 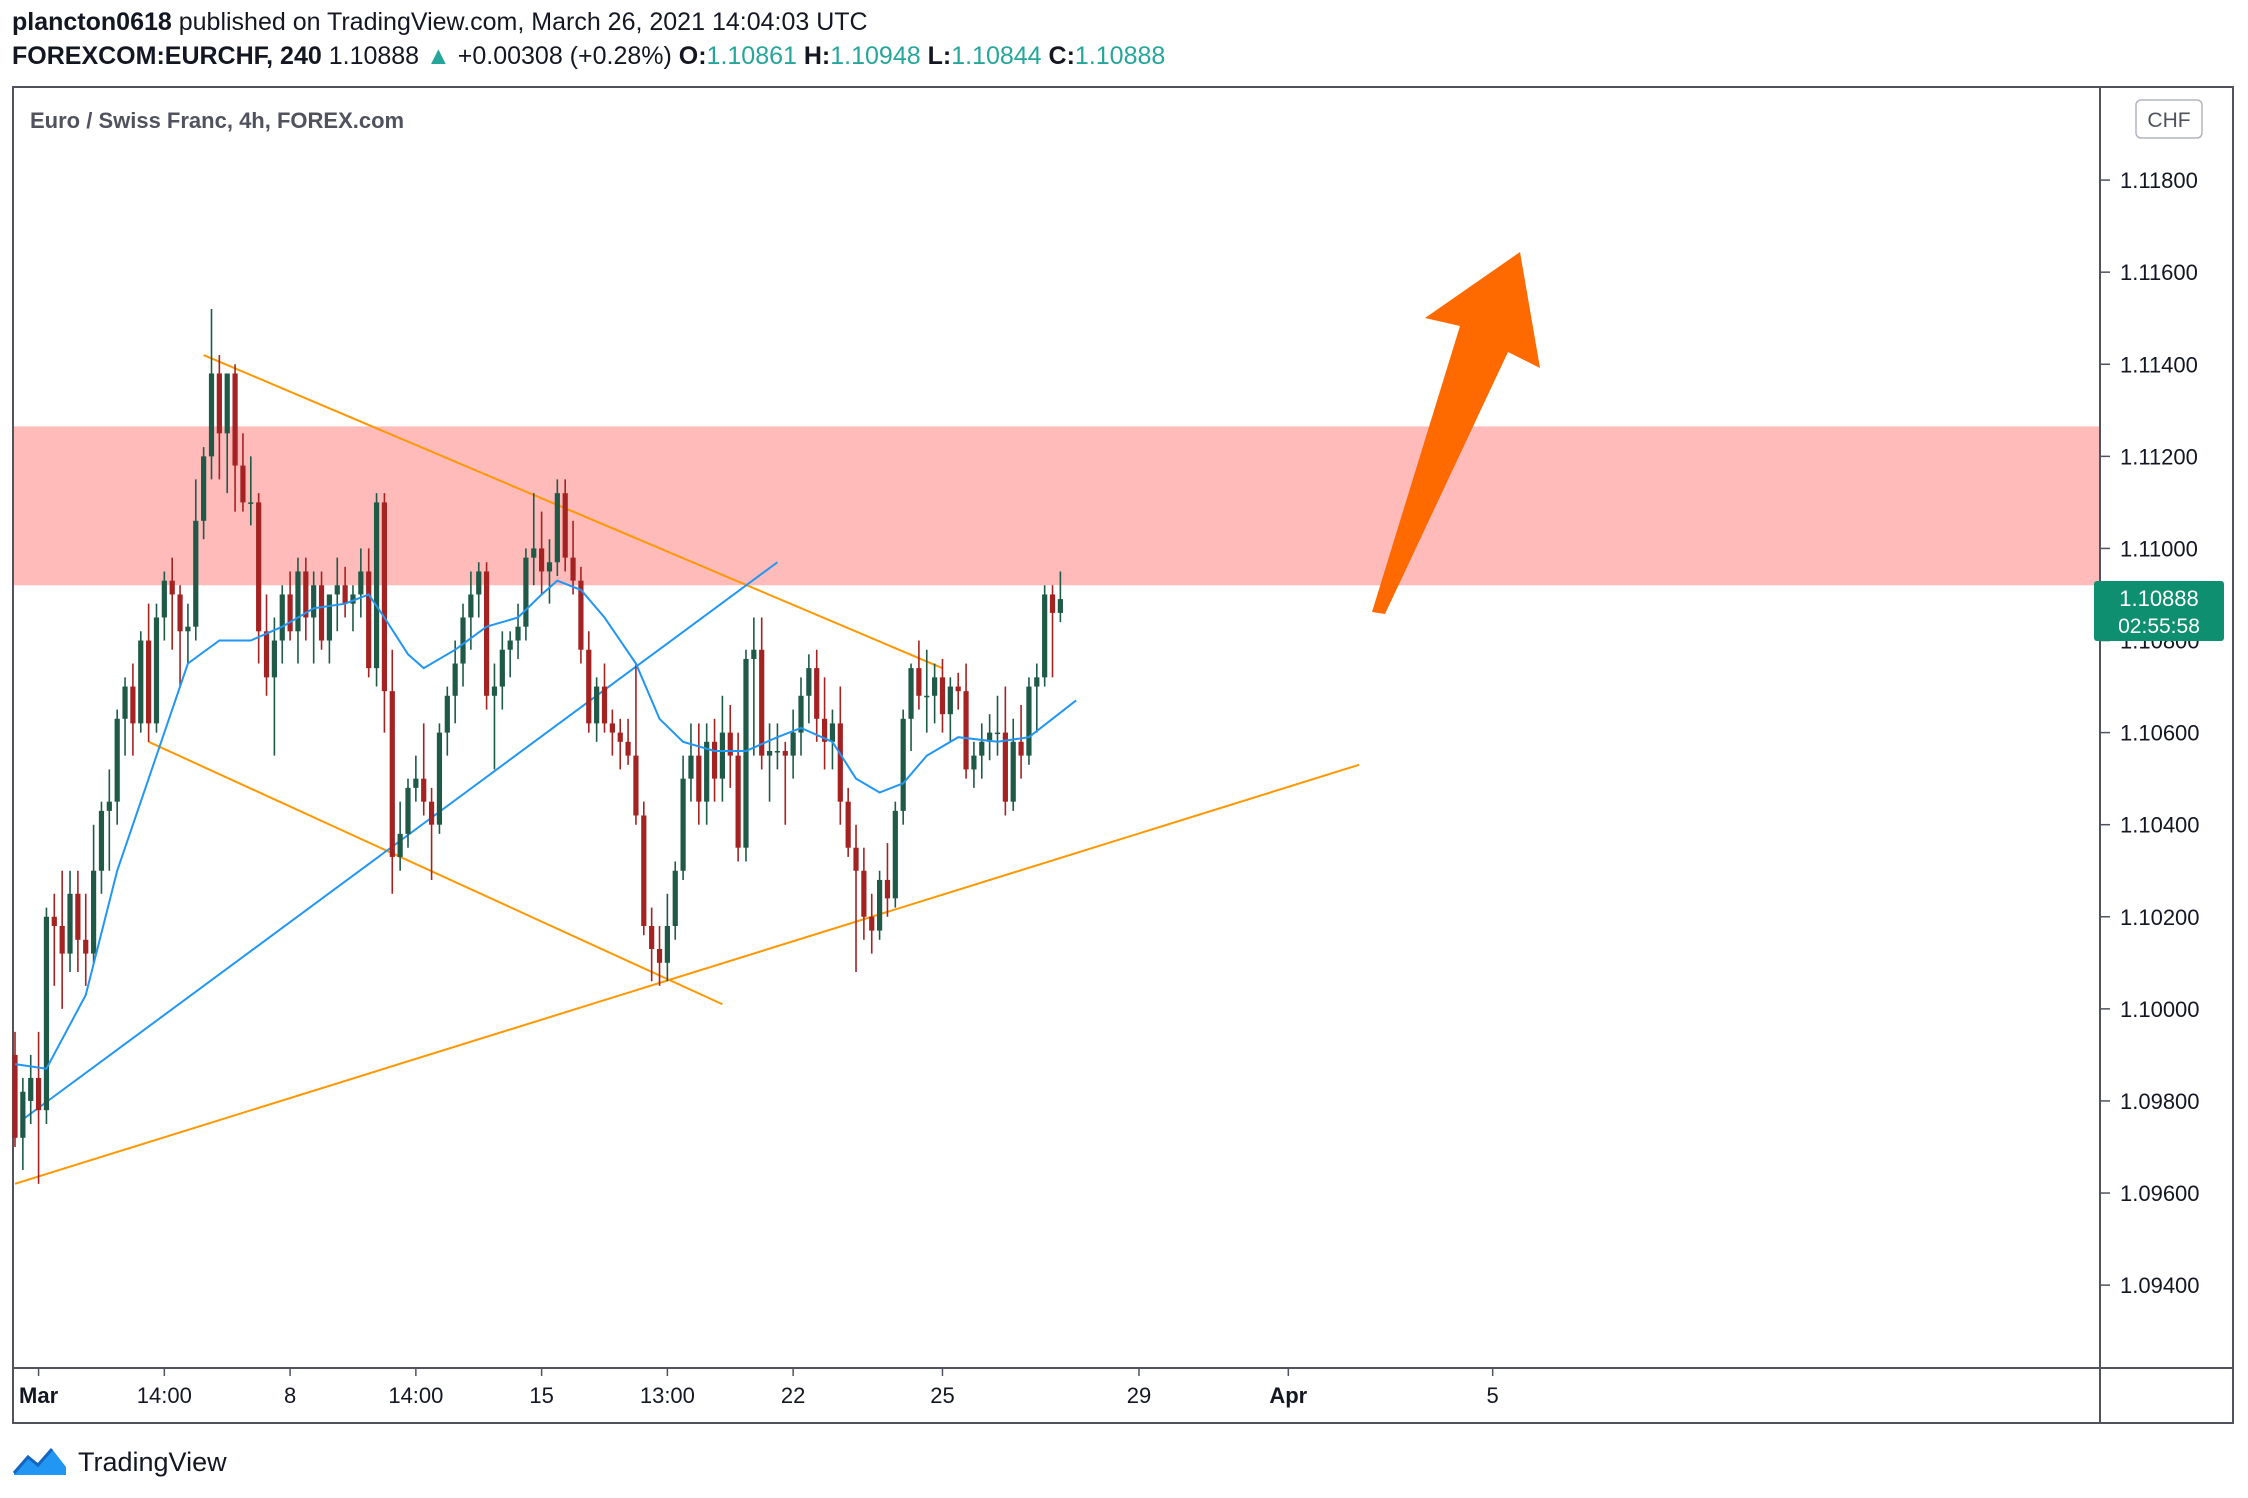 I want to click on close-value: 1.10888, so click(x=1120, y=56).